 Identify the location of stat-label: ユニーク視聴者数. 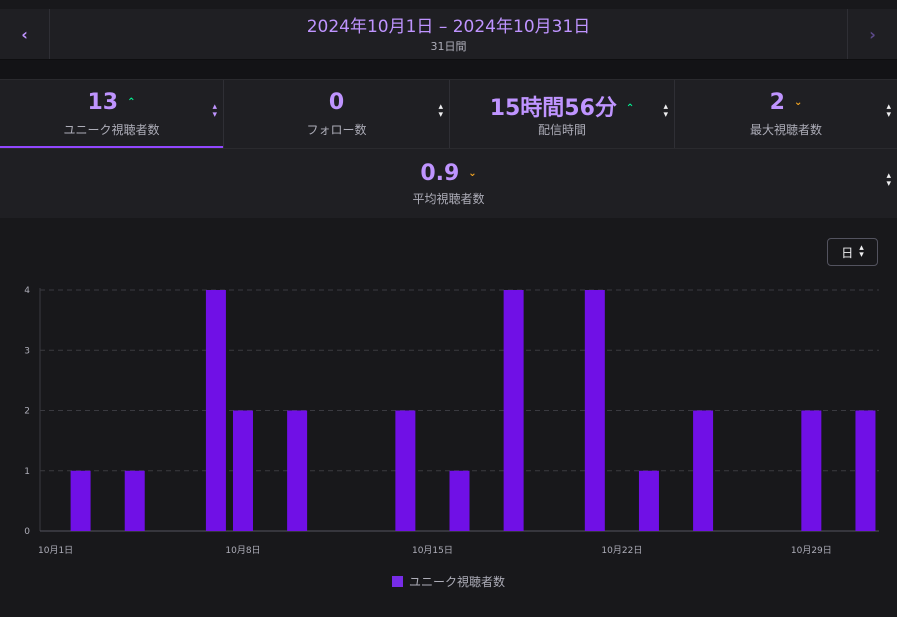
(111, 130).